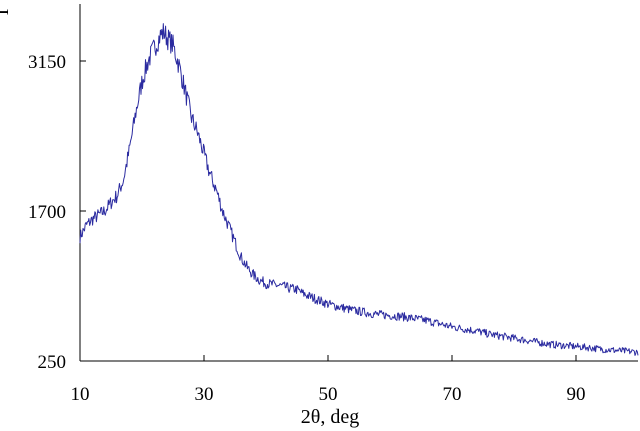 This screenshot has height=431, width=640. Describe the element at coordinates (80, 394) in the screenshot. I see `x-tick-label: 10` at that location.